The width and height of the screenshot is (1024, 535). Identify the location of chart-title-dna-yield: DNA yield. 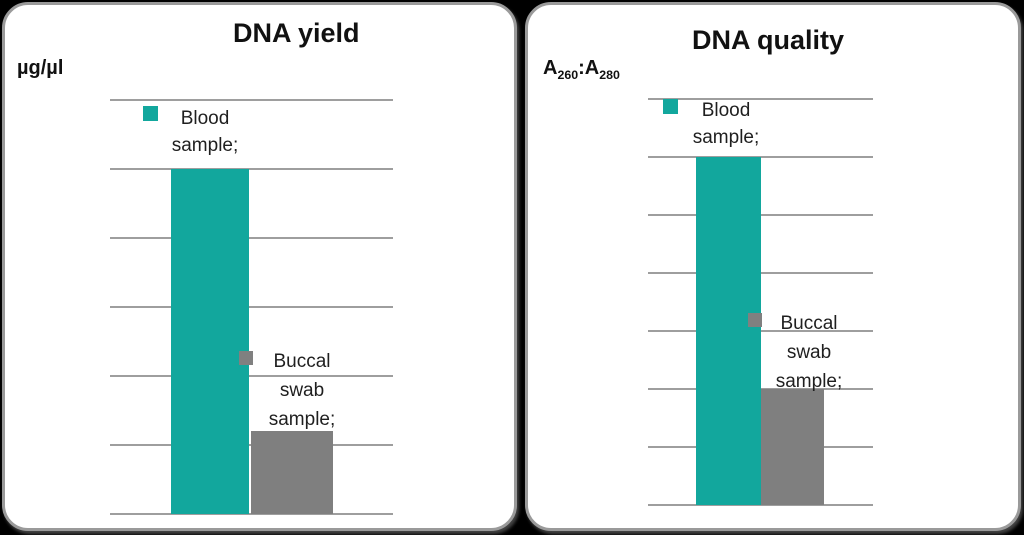
(296, 33).